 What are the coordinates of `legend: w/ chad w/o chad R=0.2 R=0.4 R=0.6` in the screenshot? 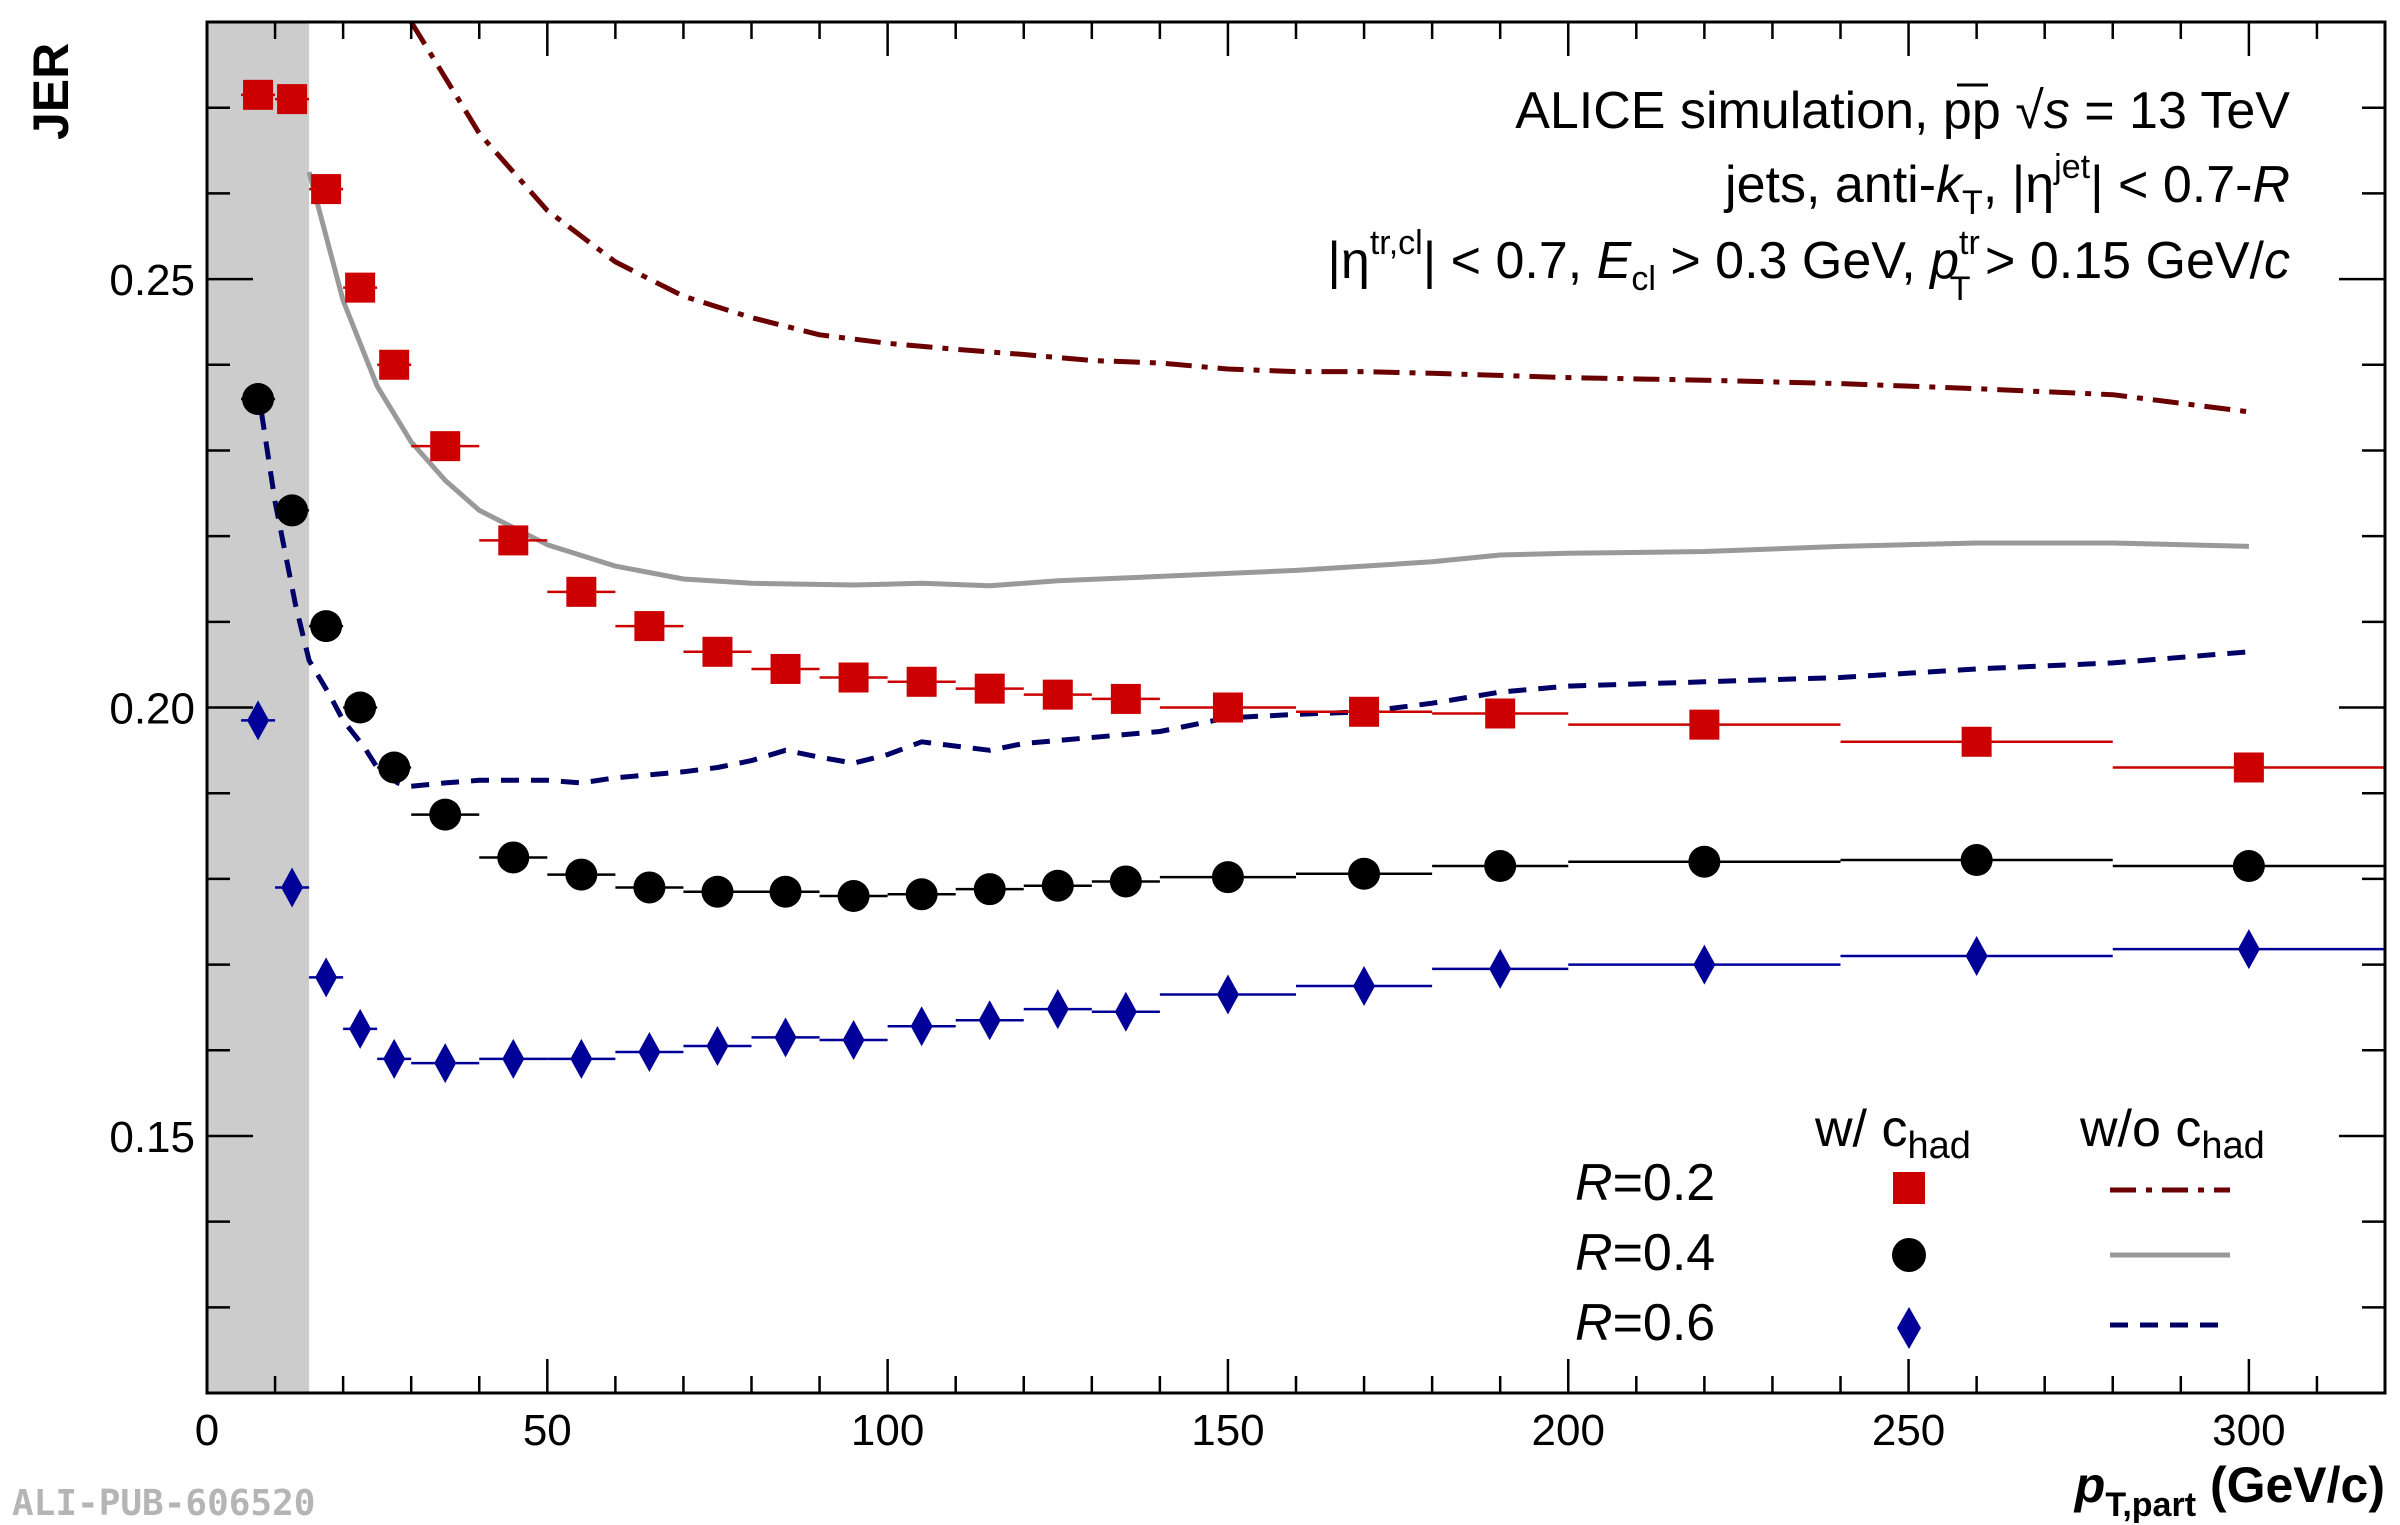 It's located at (1920, 1226).